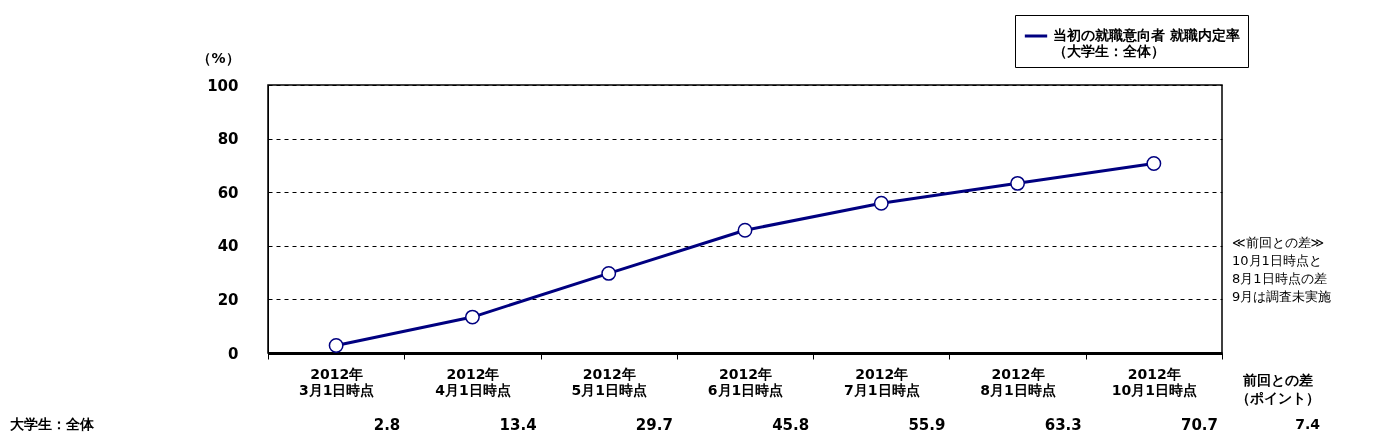 The width and height of the screenshot is (1391, 434). What do you see at coordinates (1308, 424) in the screenshot?
I see `text: 7.4` at bounding box center [1308, 424].